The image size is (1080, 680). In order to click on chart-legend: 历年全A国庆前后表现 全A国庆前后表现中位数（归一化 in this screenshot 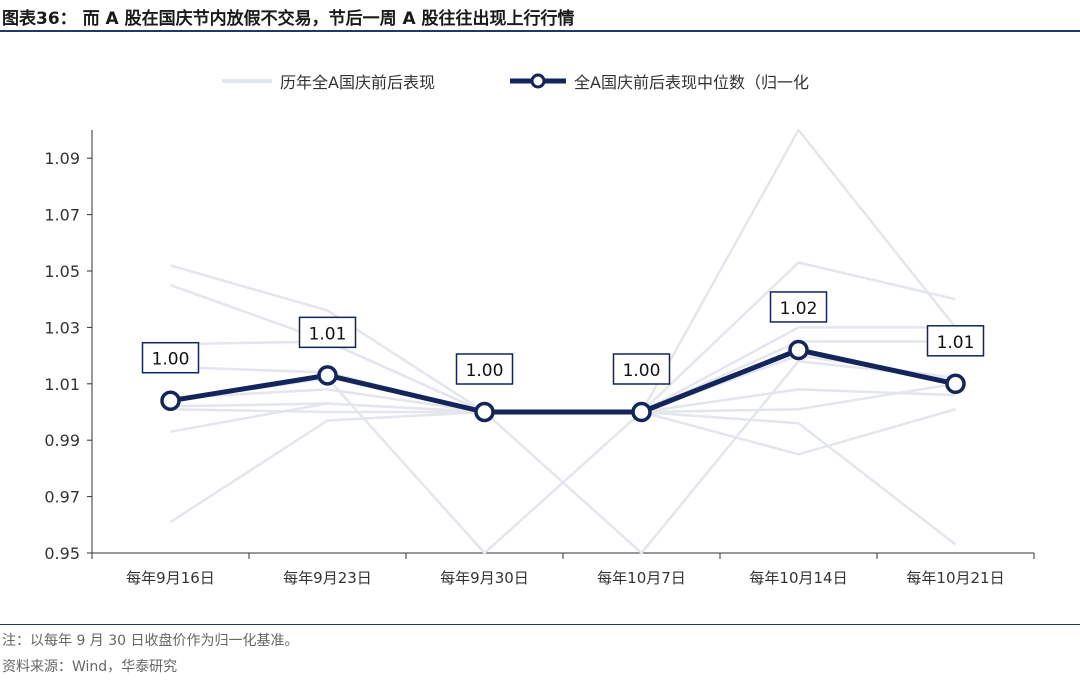, I will do `click(515, 82)`.